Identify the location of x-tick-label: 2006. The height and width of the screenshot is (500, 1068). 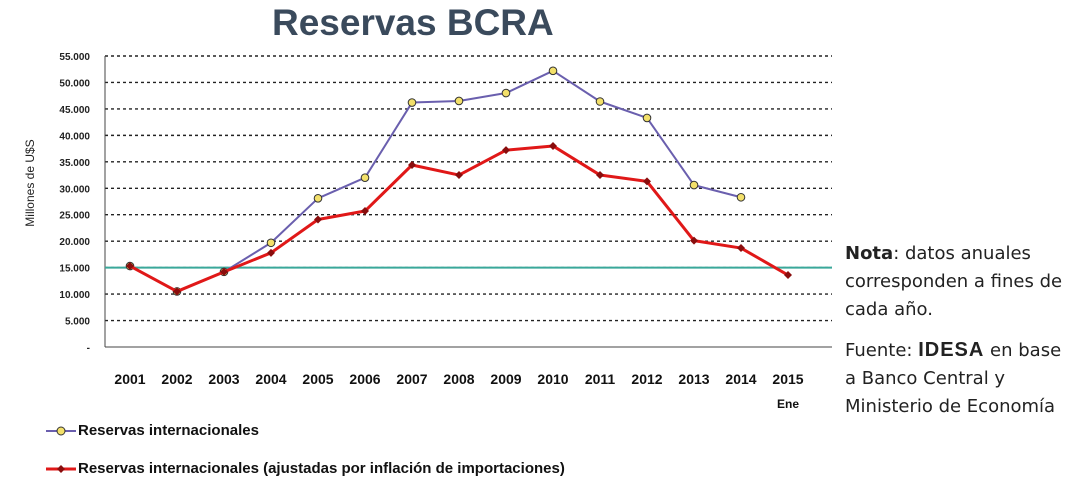
(364, 379).